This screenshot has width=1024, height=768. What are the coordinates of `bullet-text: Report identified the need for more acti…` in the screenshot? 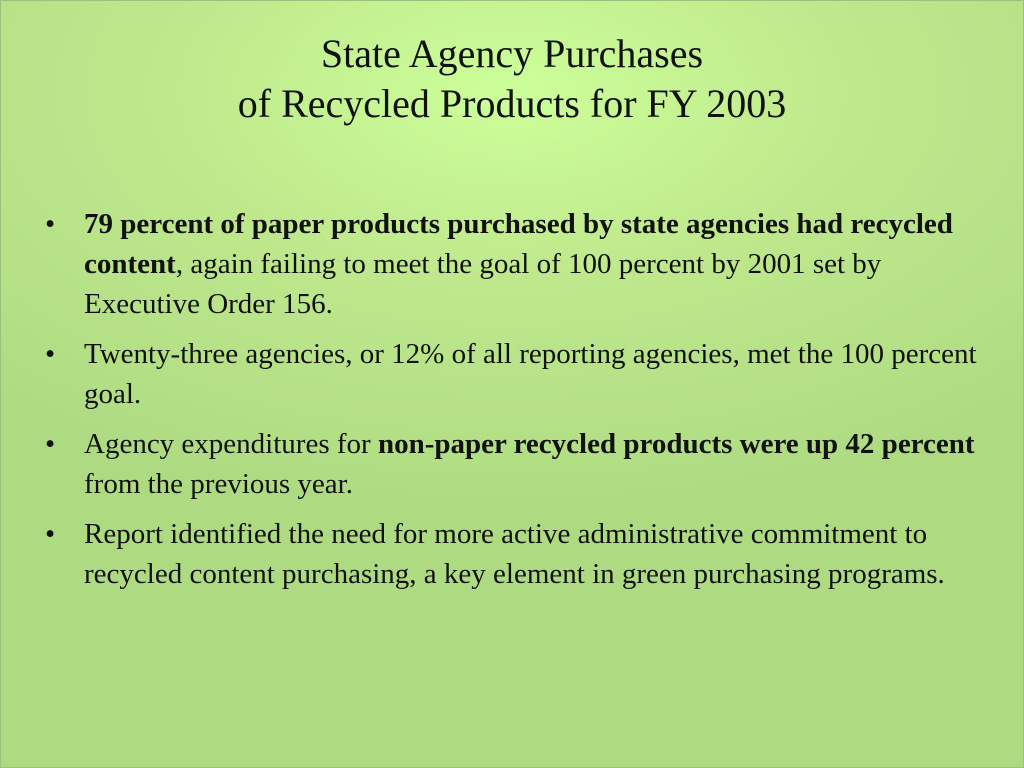 It's located at (514, 554).